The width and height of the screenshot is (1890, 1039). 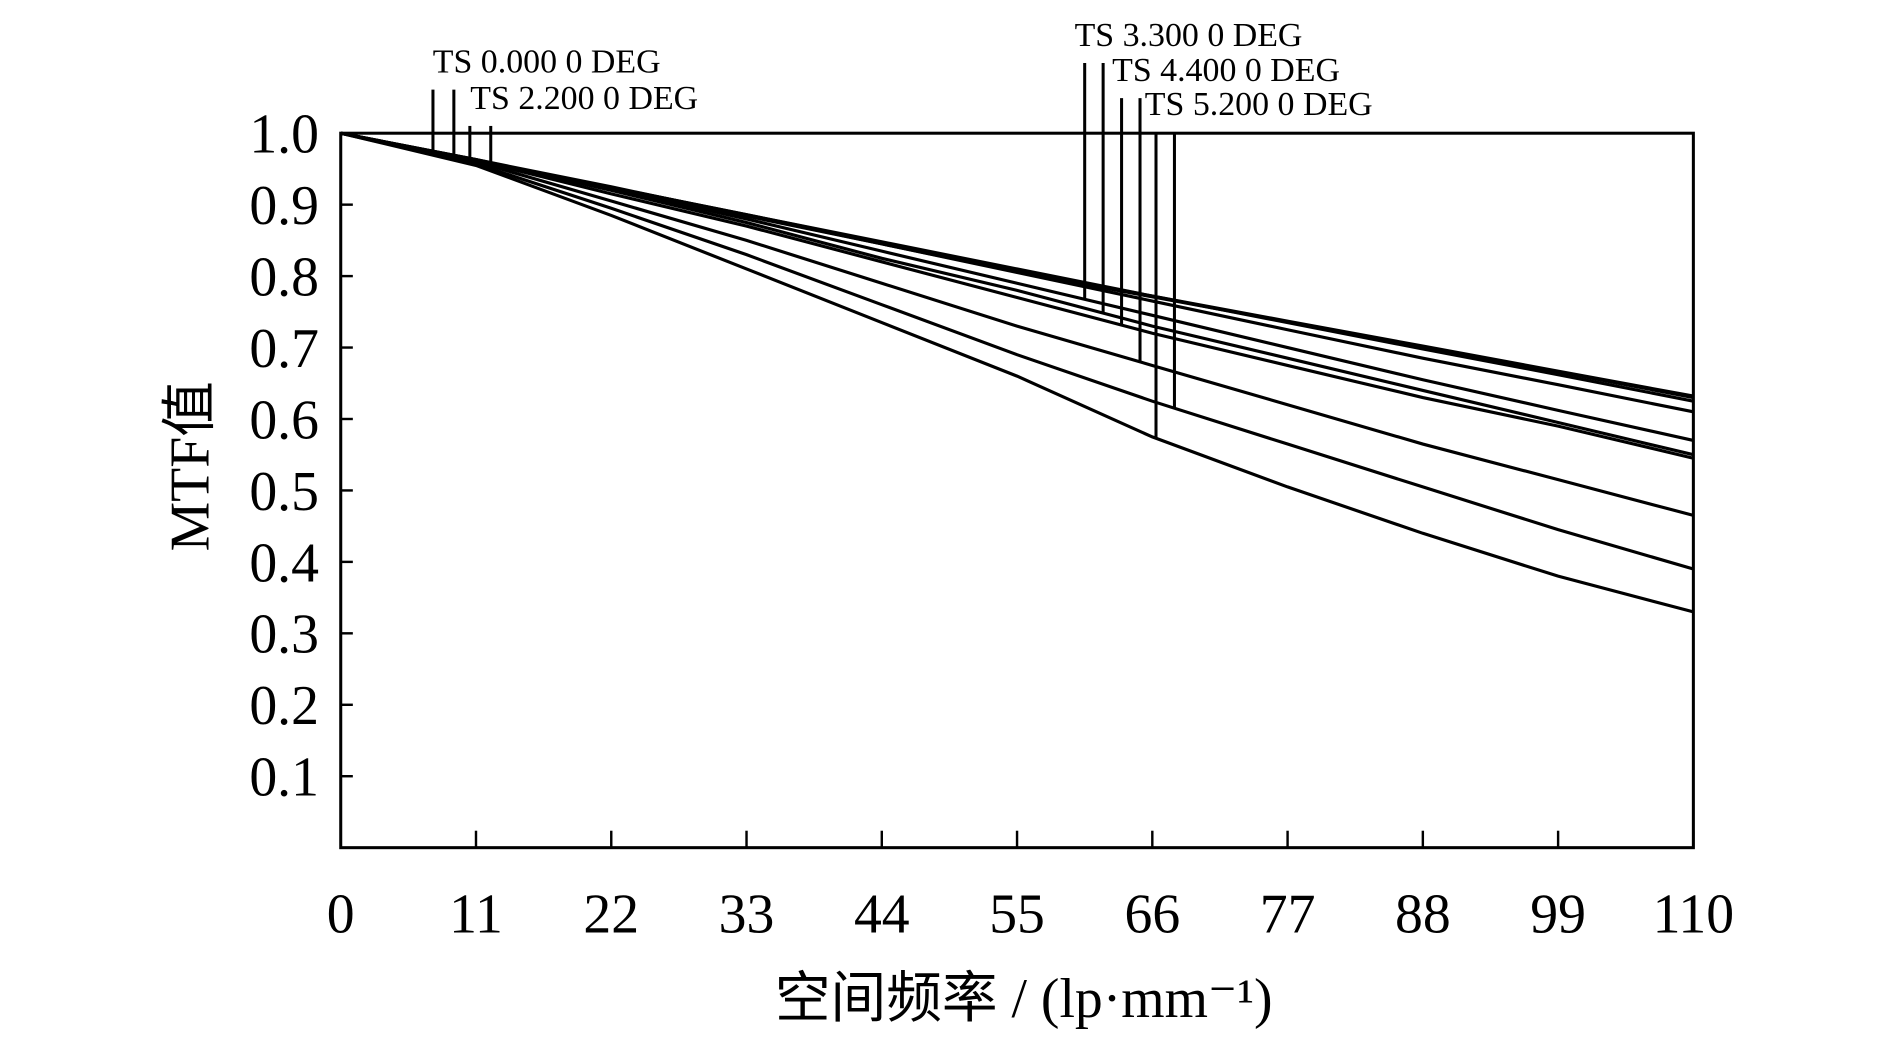 I want to click on y-tick-label: 0.7, so click(x=284, y=349).